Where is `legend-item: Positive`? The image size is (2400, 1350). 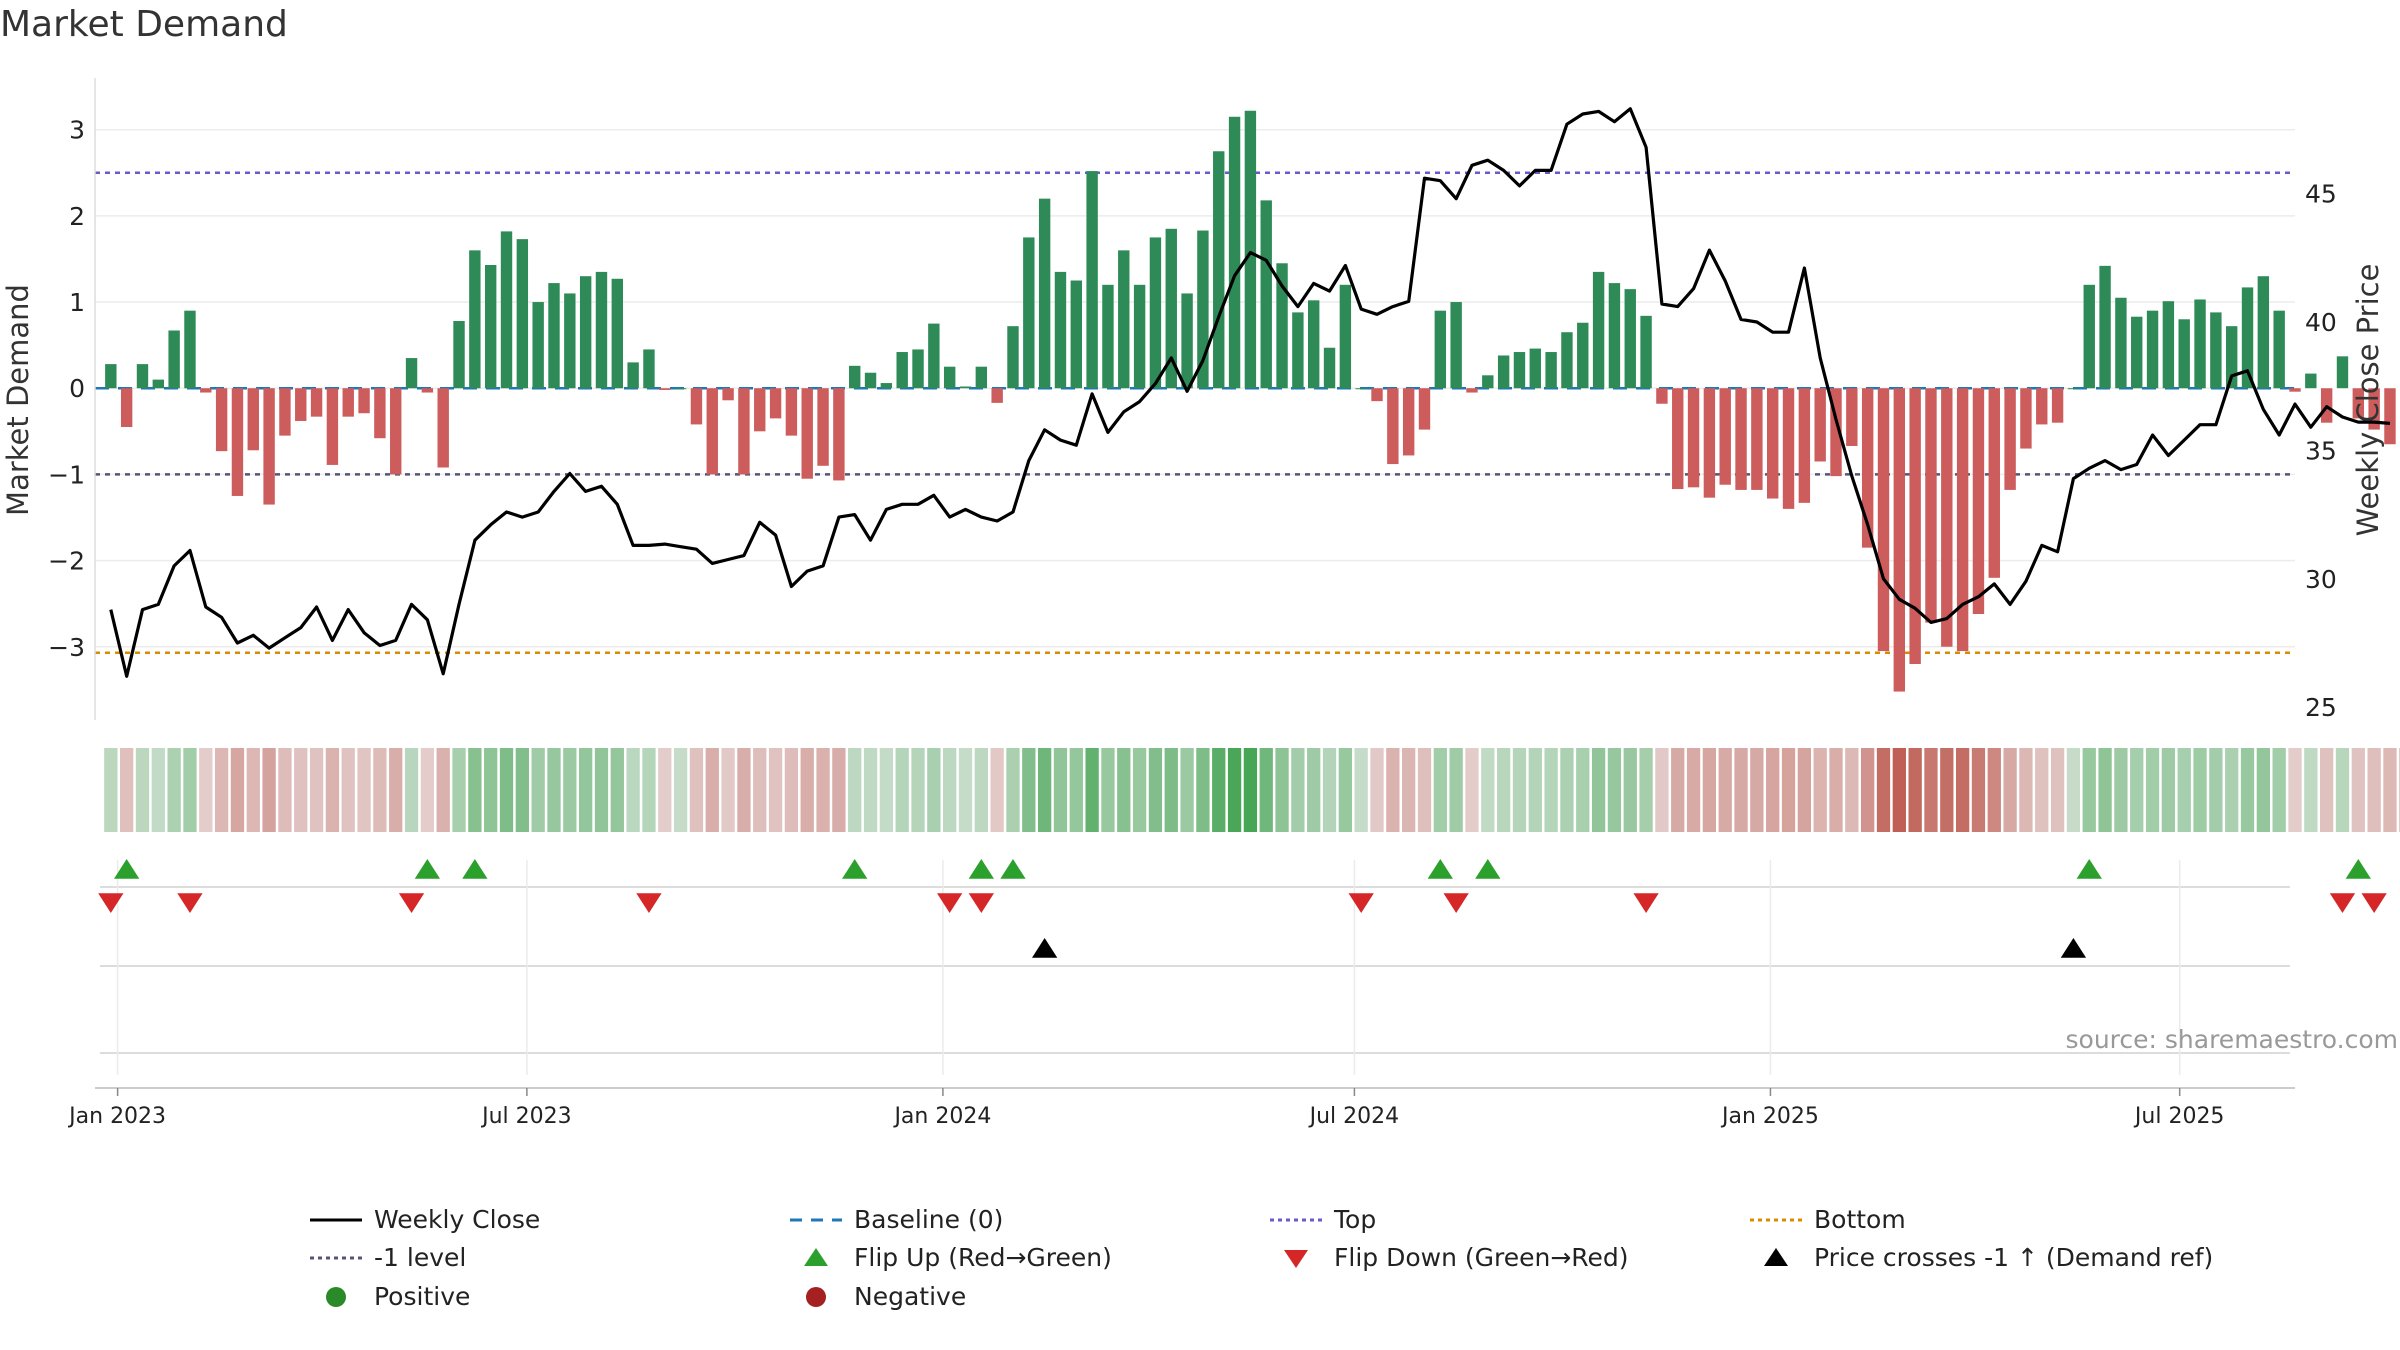
legend-item: Positive is located at coordinates (385, 1296).